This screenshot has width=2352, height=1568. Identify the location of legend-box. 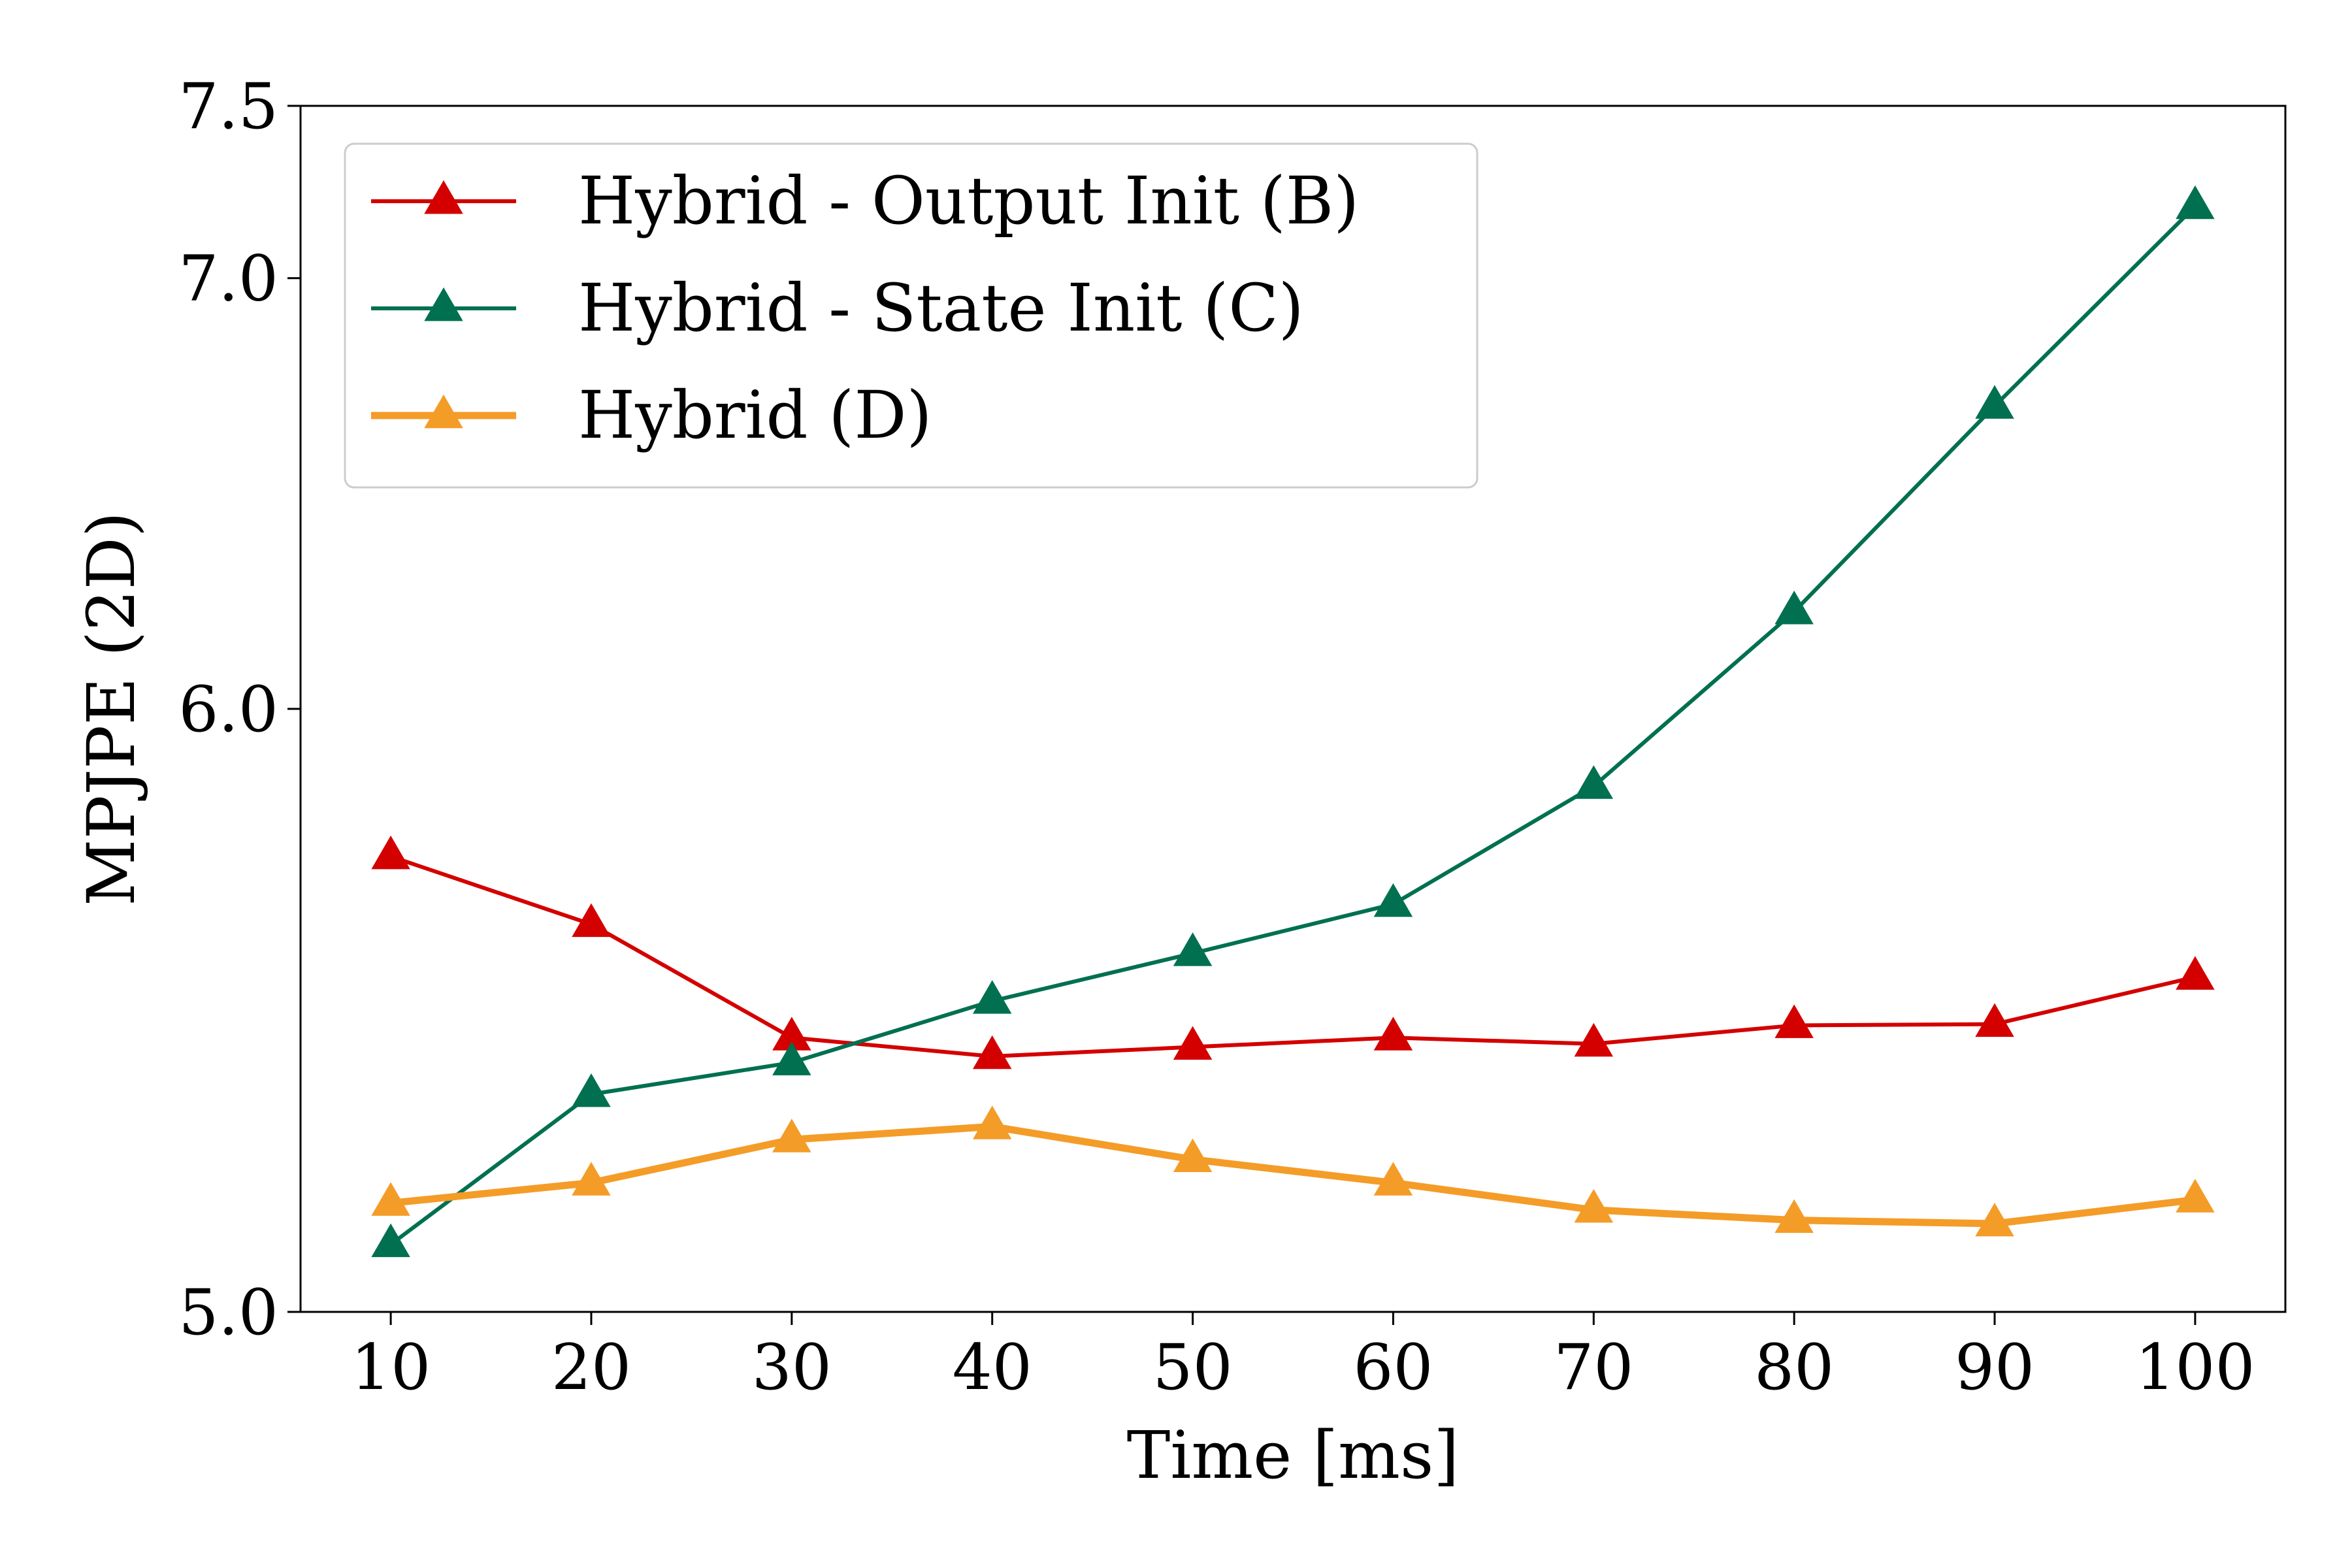
(911, 315).